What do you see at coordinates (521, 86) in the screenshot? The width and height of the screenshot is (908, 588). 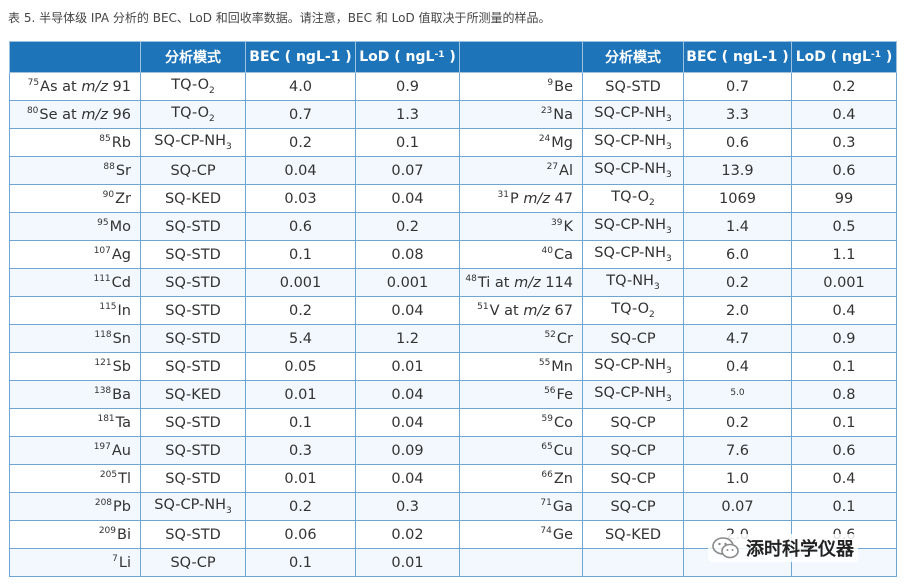 I see `element-cell: 9Be` at bounding box center [521, 86].